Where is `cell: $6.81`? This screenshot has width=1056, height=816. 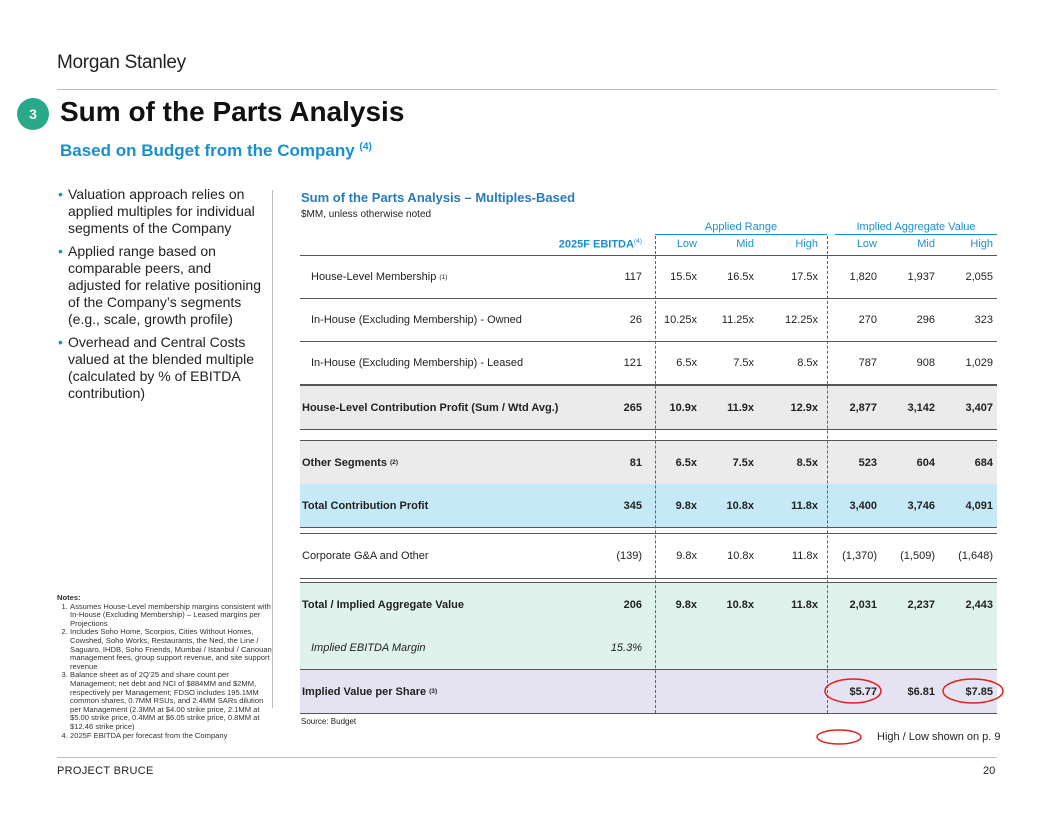 cell: $6.81 is located at coordinates (921, 691).